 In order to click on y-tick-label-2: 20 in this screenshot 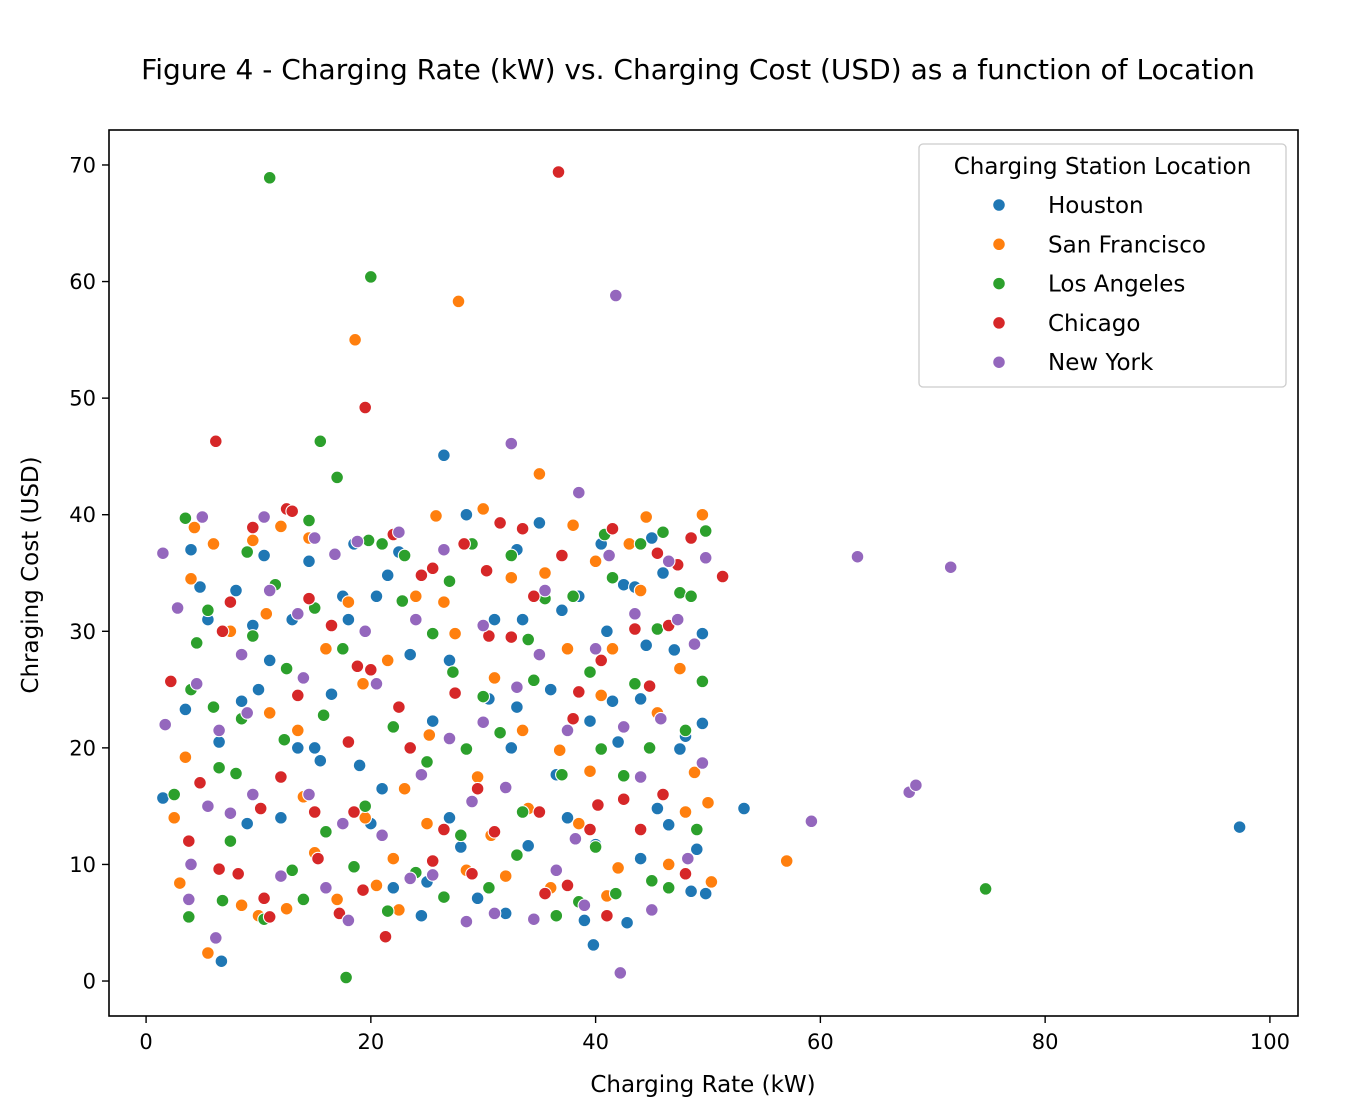, I will do `click(82, 748)`.